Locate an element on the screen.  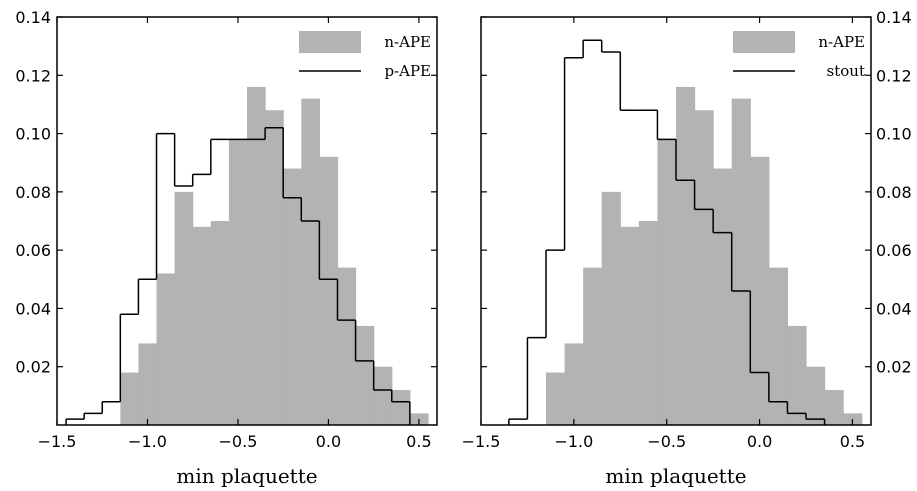
legend: n-APE p-APE is located at coordinates (365, 55).